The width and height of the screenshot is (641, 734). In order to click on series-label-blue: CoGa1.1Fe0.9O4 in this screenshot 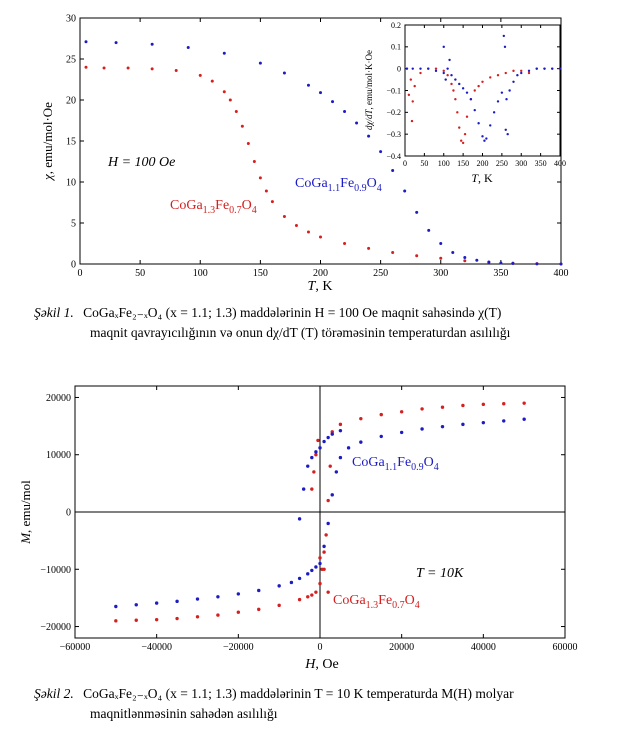, I will do `click(338, 185)`.